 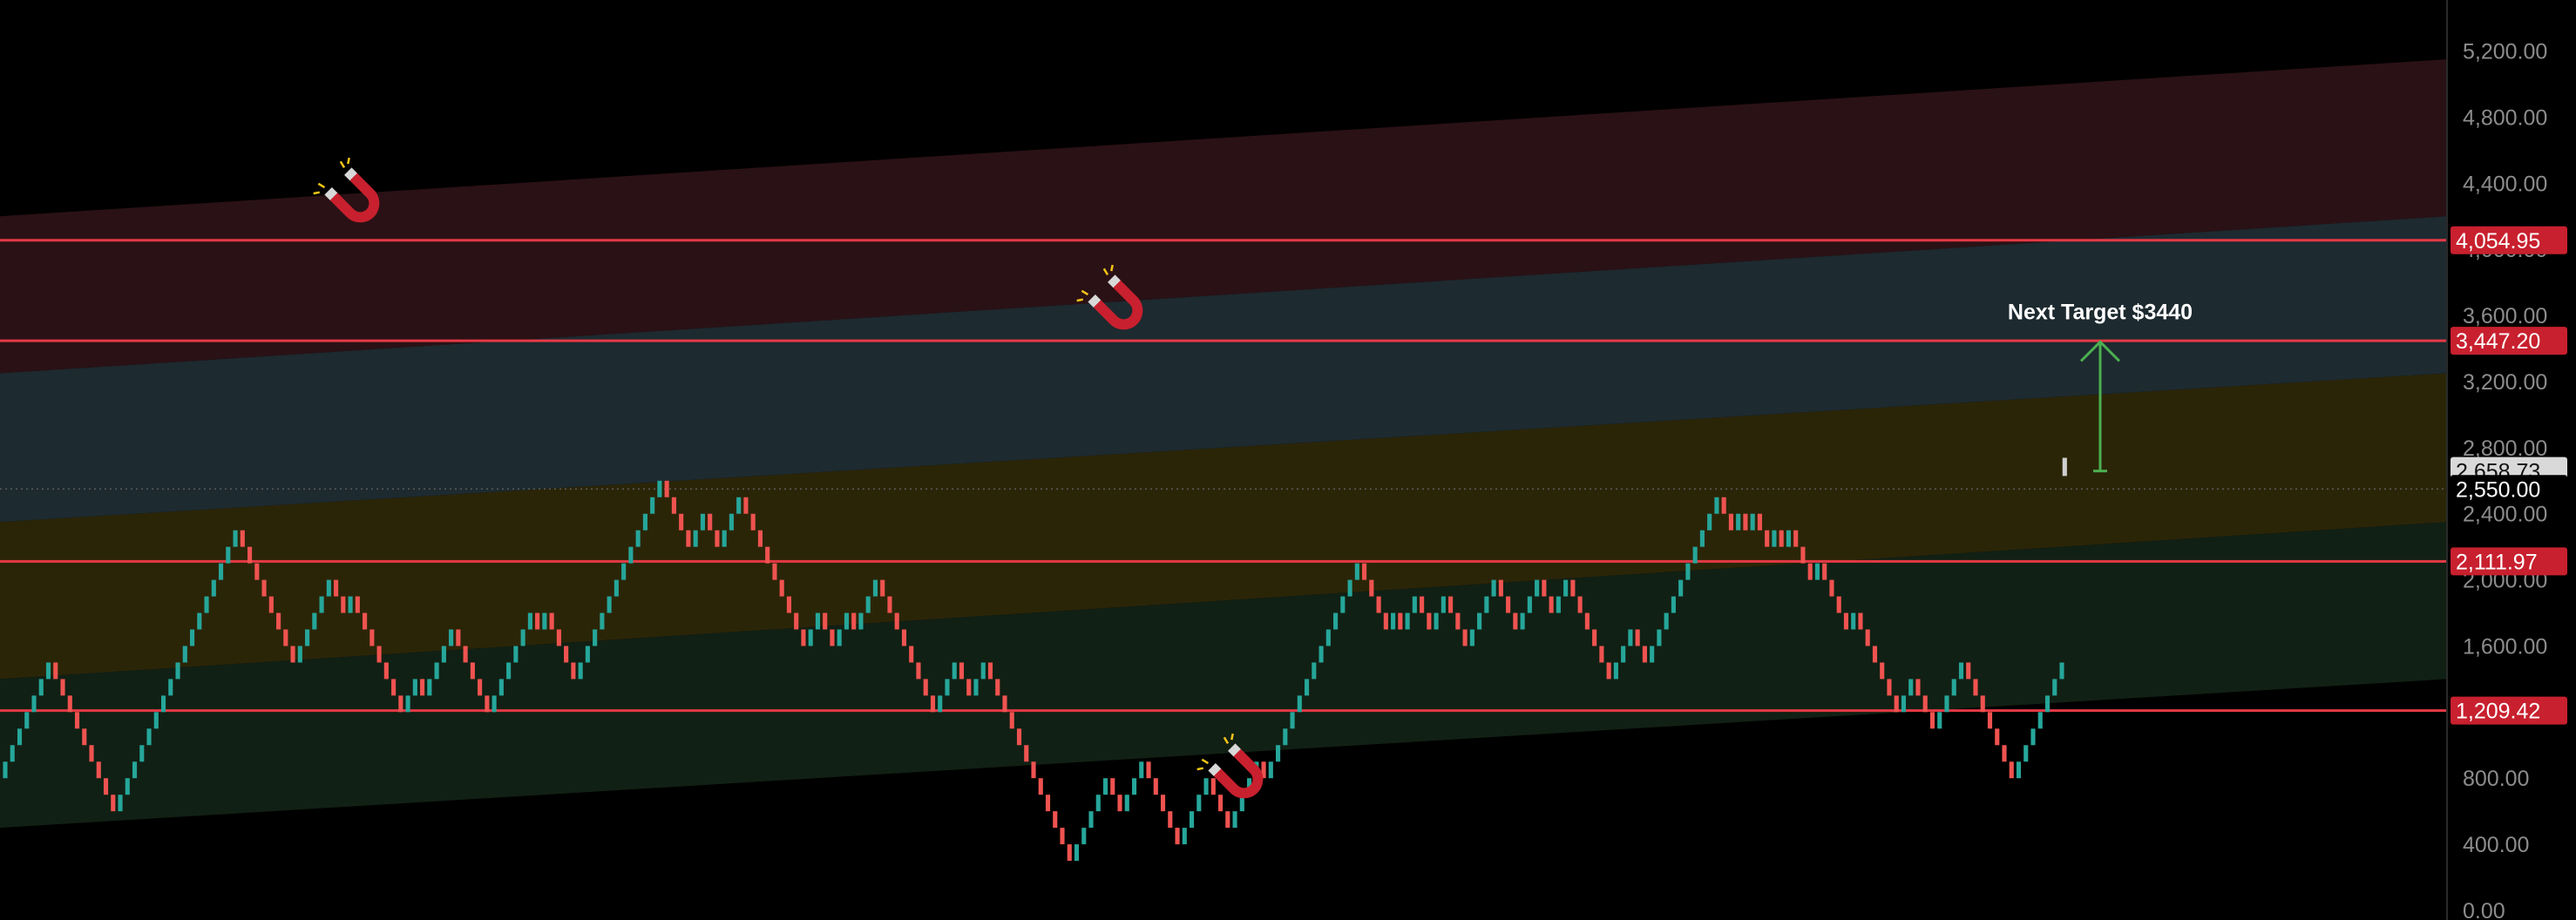 What do you see at coordinates (2505, 316) in the screenshot?
I see `y-tick-label: 3,600.00` at bounding box center [2505, 316].